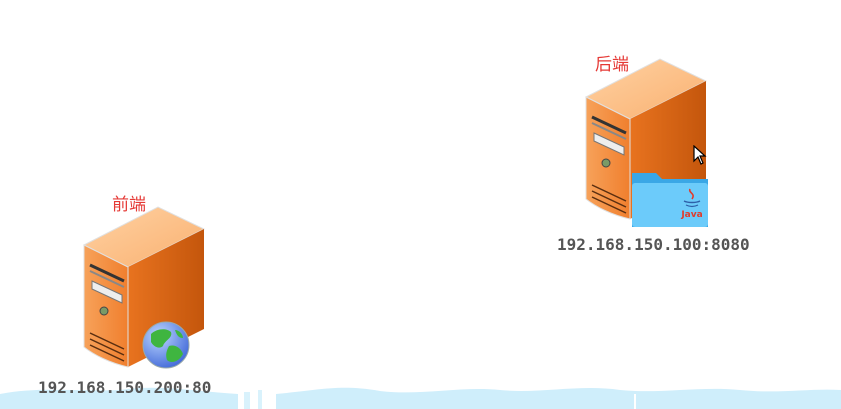 This screenshot has height=409, width=841. Describe the element at coordinates (166, 345) in the screenshot. I see `globe-icon` at that location.